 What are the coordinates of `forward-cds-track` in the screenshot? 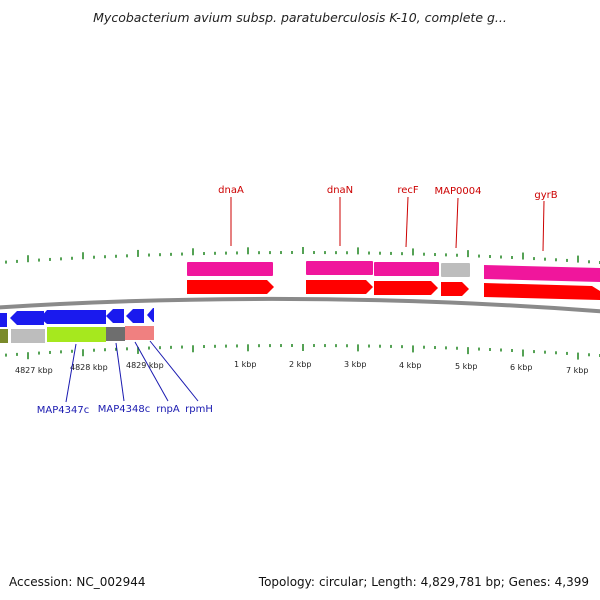 It's located at (393, 271).